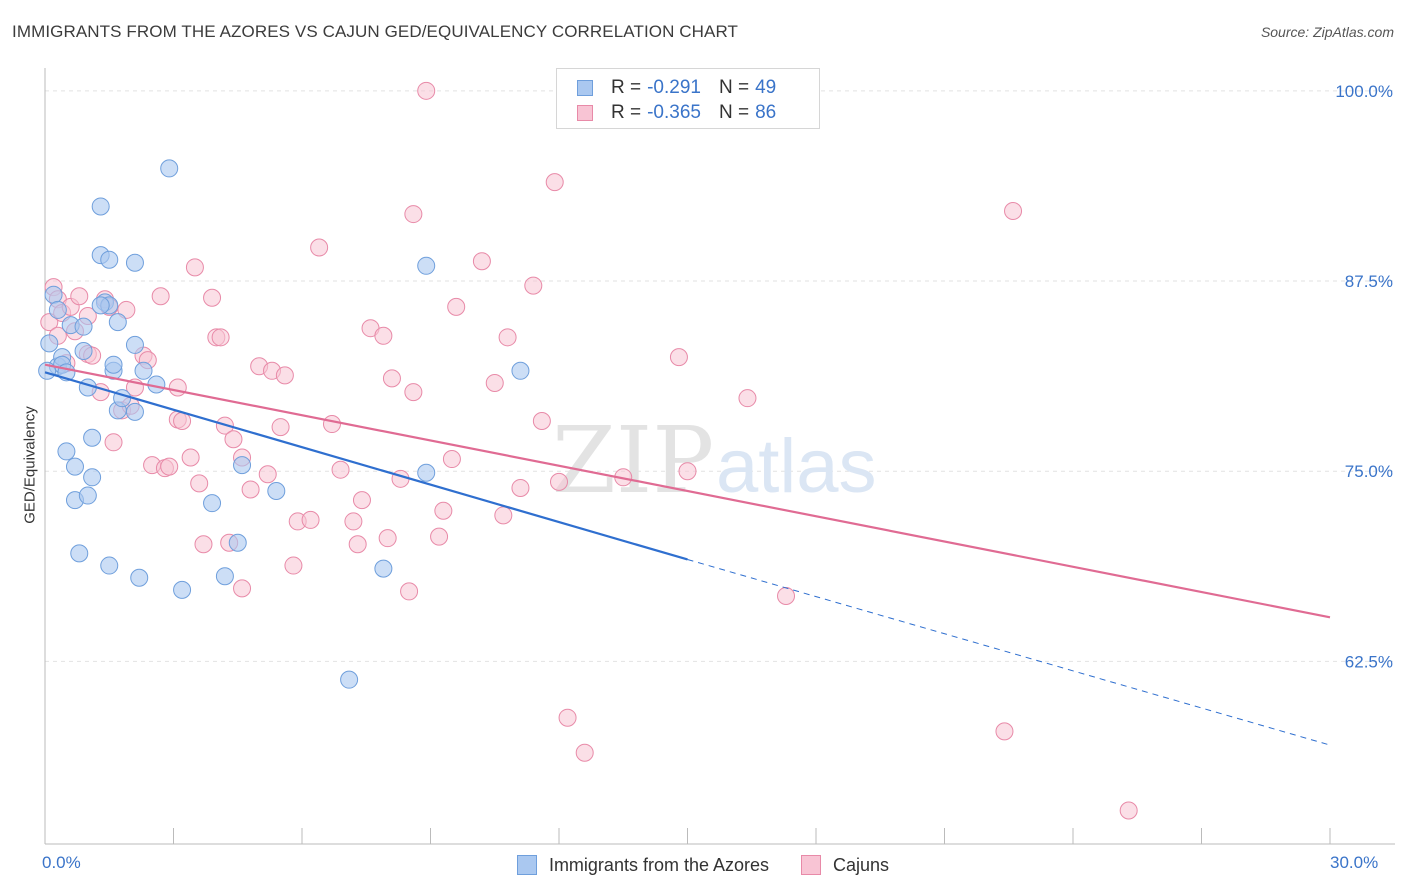 The height and width of the screenshot is (892, 1406). I want to click on azores-legend-label: Immigrants from the Azores, so click(659, 864).